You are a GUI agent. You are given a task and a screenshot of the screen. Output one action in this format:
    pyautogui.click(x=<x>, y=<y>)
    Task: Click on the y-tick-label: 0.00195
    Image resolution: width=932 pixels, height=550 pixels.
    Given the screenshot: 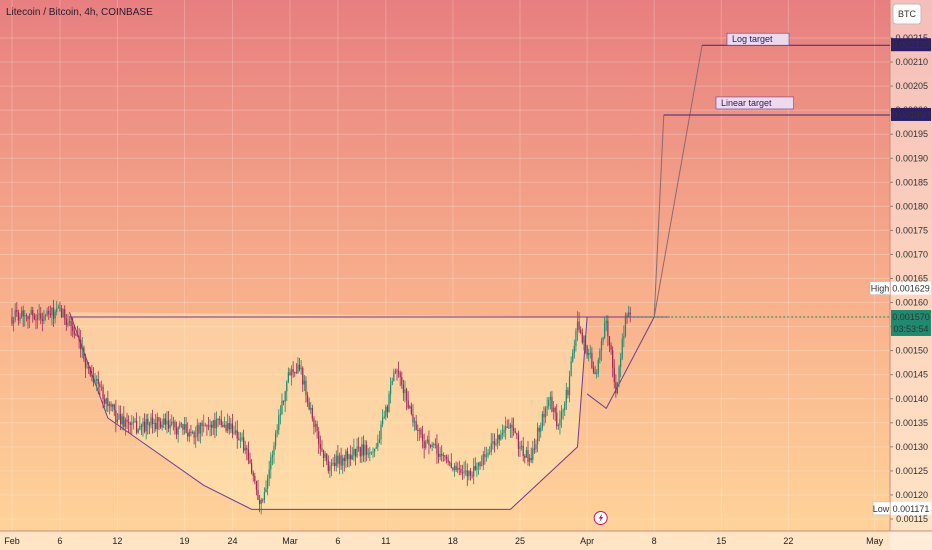 What is the action you would take?
    pyautogui.click(x=911, y=134)
    